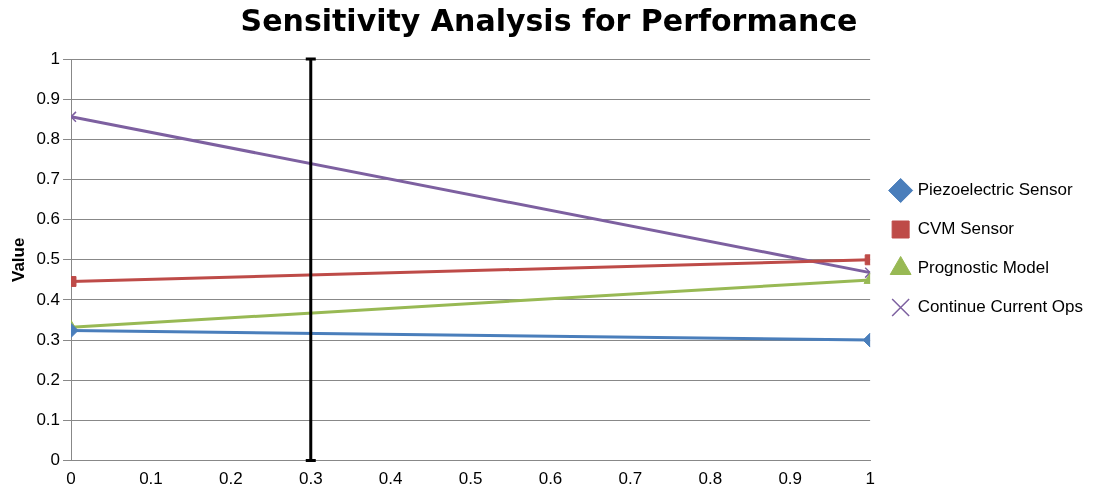  What do you see at coordinates (231, 479) in the screenshot?
I see `x-tick-label: 0.2` at bounding box center [231, 479].